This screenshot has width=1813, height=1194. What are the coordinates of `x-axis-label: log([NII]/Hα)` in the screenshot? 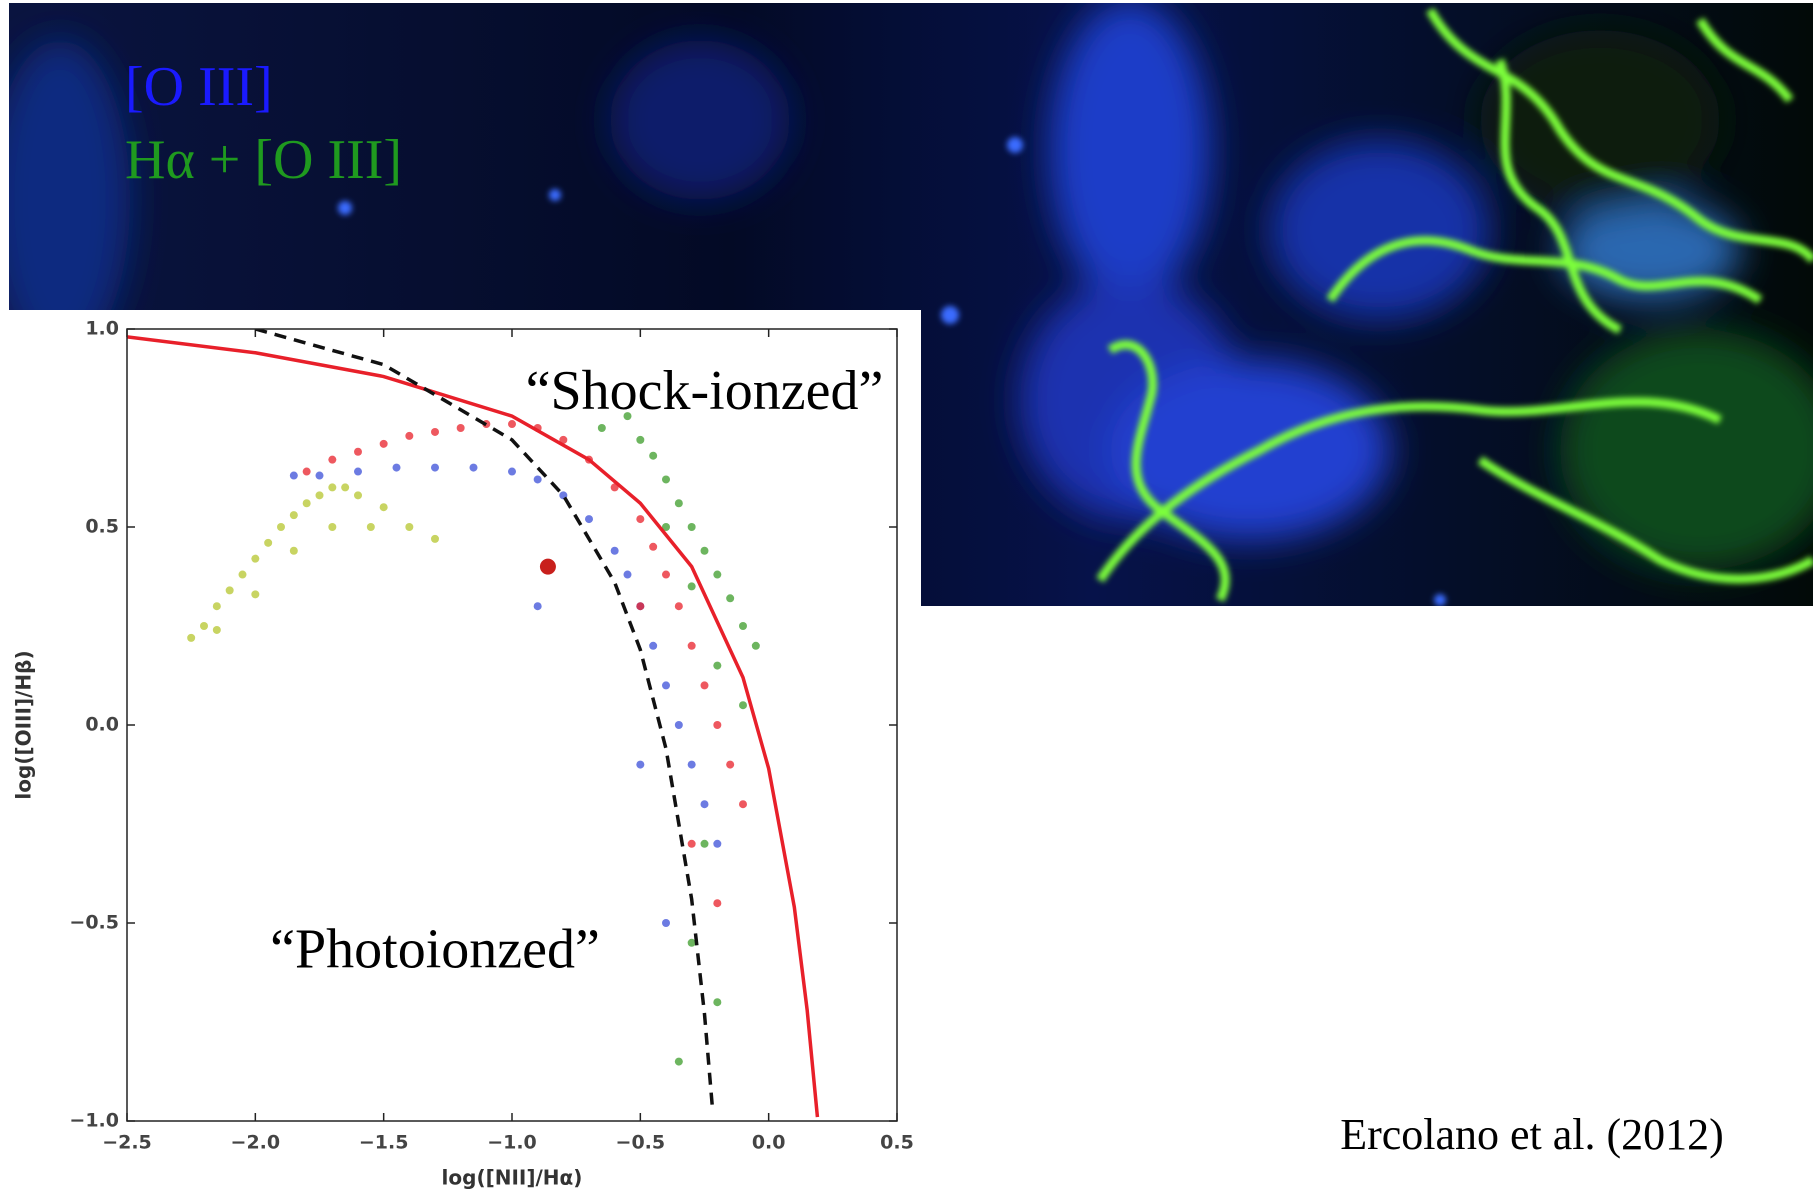 It's located at (512, 1178).